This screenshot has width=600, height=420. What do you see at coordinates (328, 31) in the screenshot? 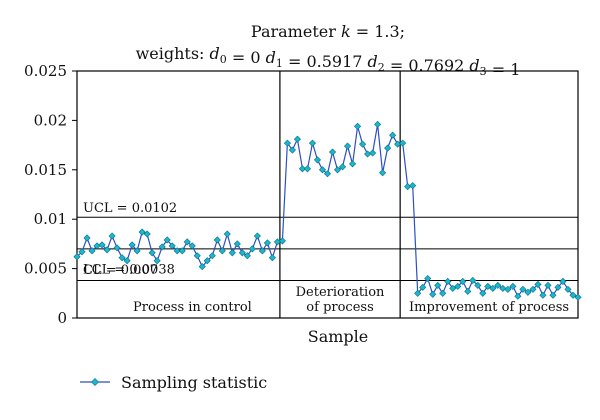
I see `chart-title-line1: Parameter k = 1.3;` at bounding box center [328, 31].